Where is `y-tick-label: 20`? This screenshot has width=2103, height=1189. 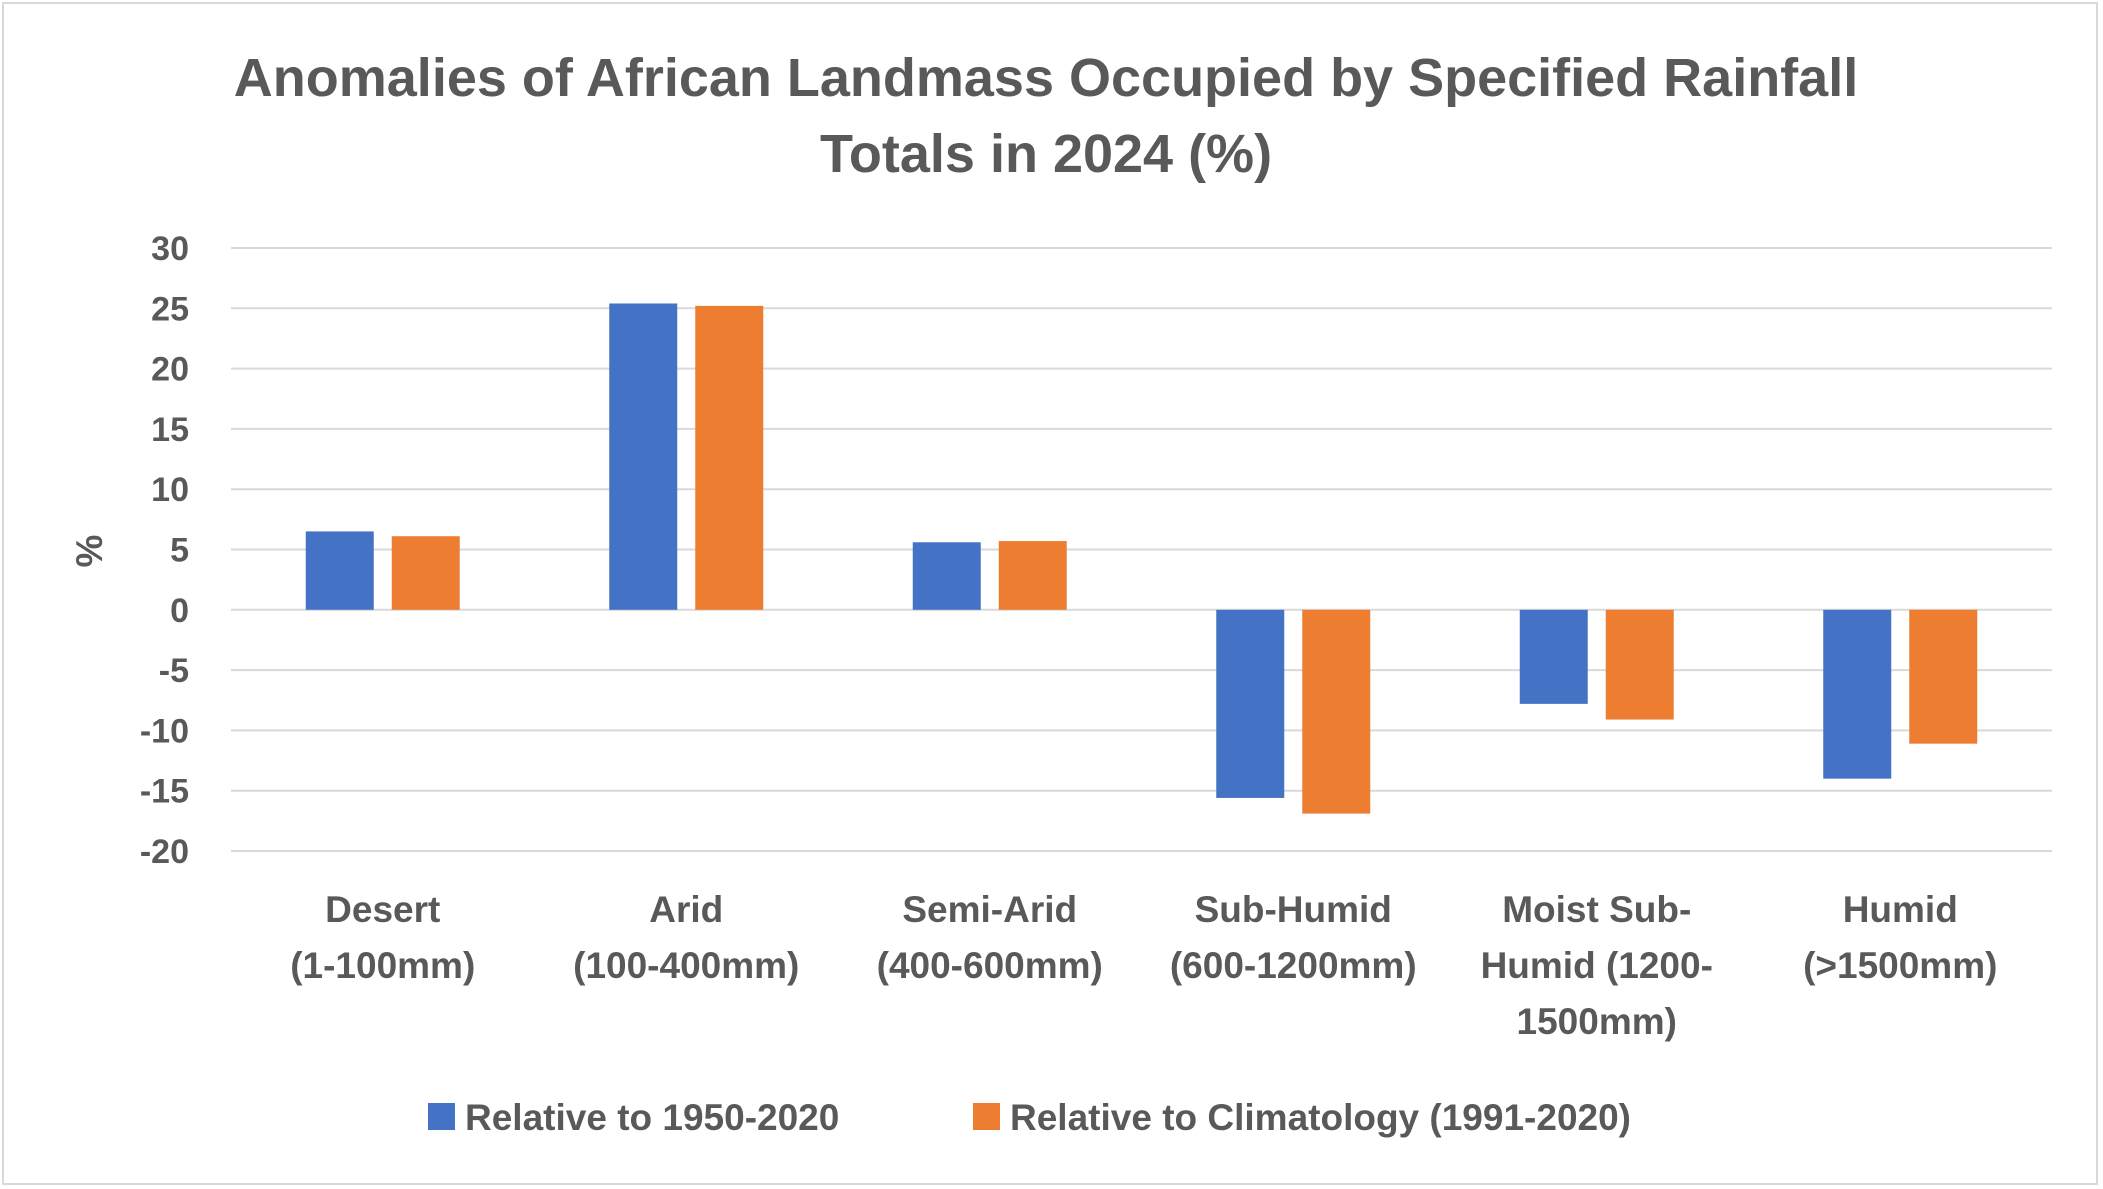 y-tick-label: 20 is located at coordinates (170, 370).